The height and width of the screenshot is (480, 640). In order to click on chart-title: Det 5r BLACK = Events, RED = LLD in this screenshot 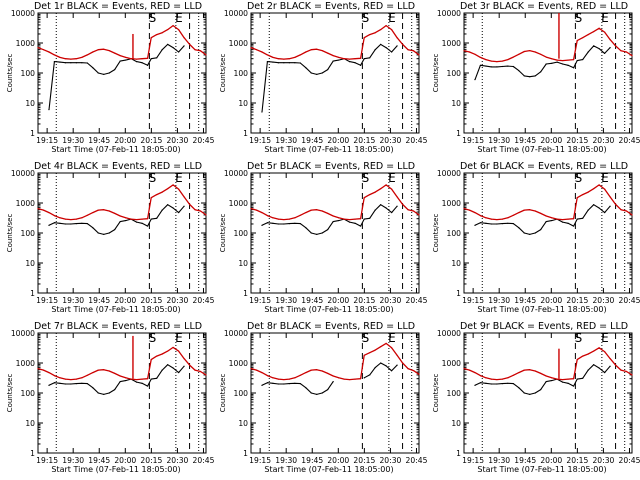, I will do `click(331, 166)`.